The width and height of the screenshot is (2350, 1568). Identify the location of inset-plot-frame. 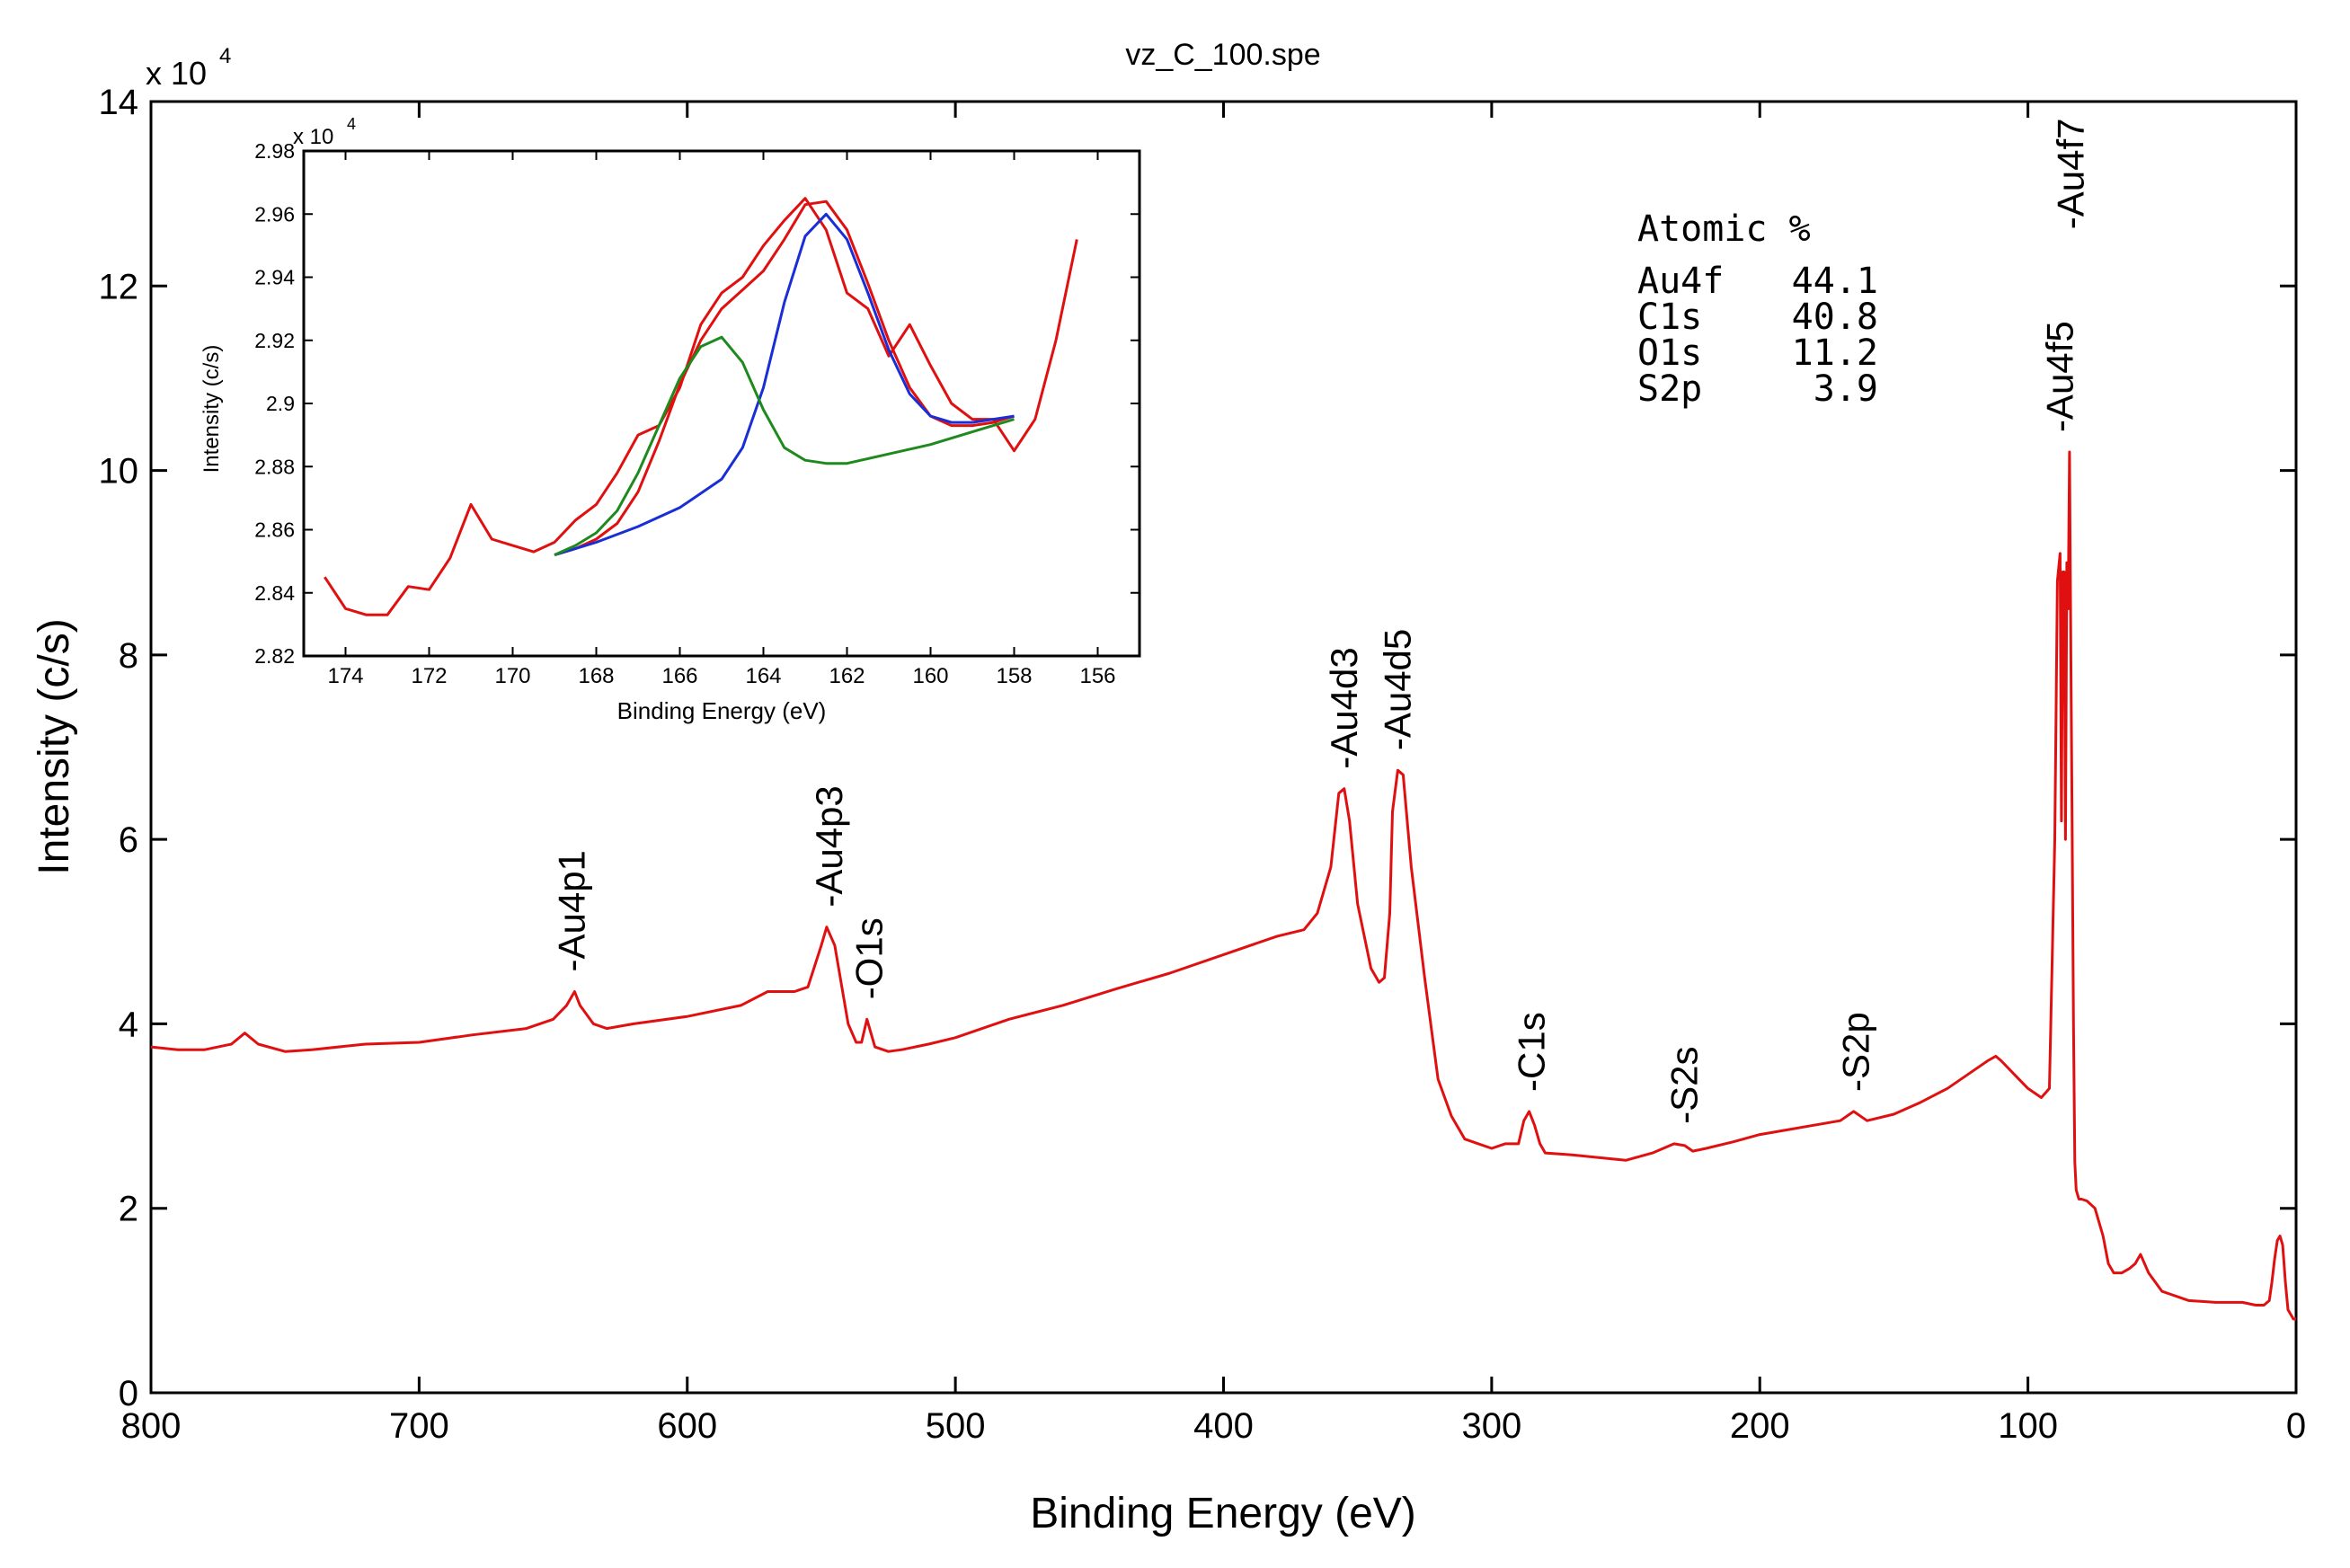
(721, 403).